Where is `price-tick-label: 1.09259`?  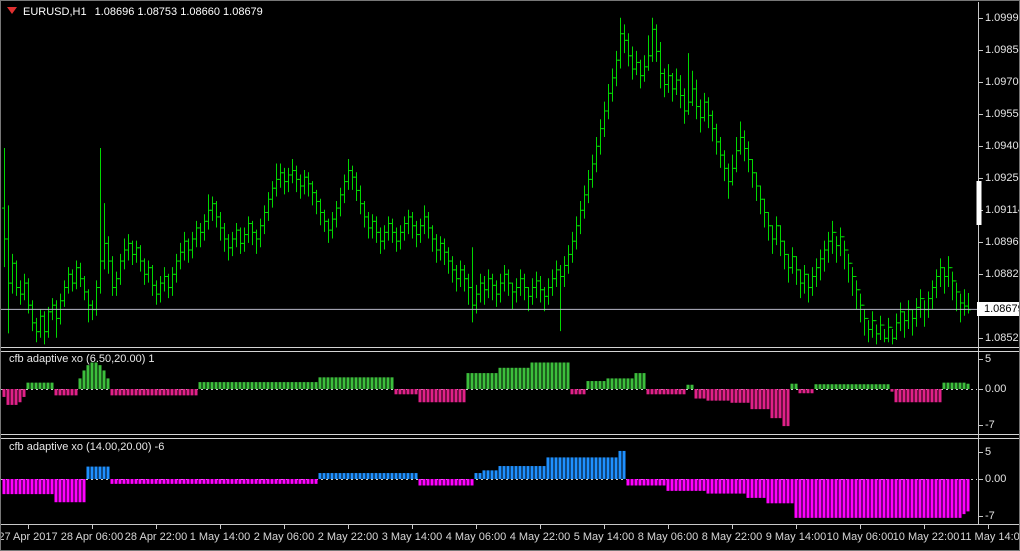
price-tick-label: 1.09259 is located at coordinates (1002, 178).